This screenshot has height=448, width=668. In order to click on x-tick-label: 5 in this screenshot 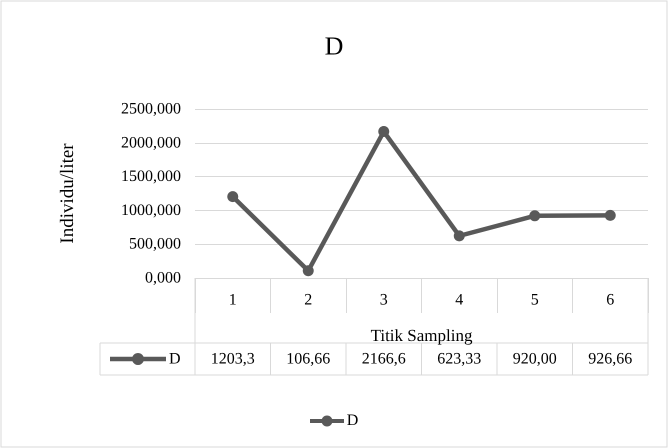, I will do `click(534, 300)`.